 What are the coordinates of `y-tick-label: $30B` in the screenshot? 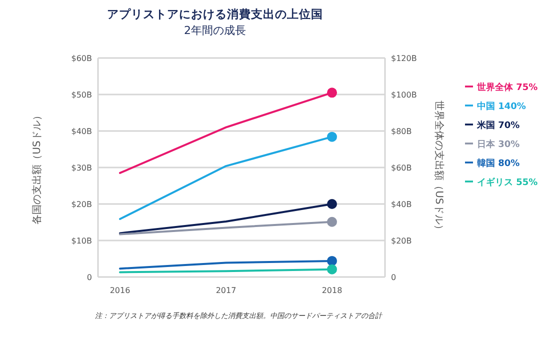 It's located at (81, 168).